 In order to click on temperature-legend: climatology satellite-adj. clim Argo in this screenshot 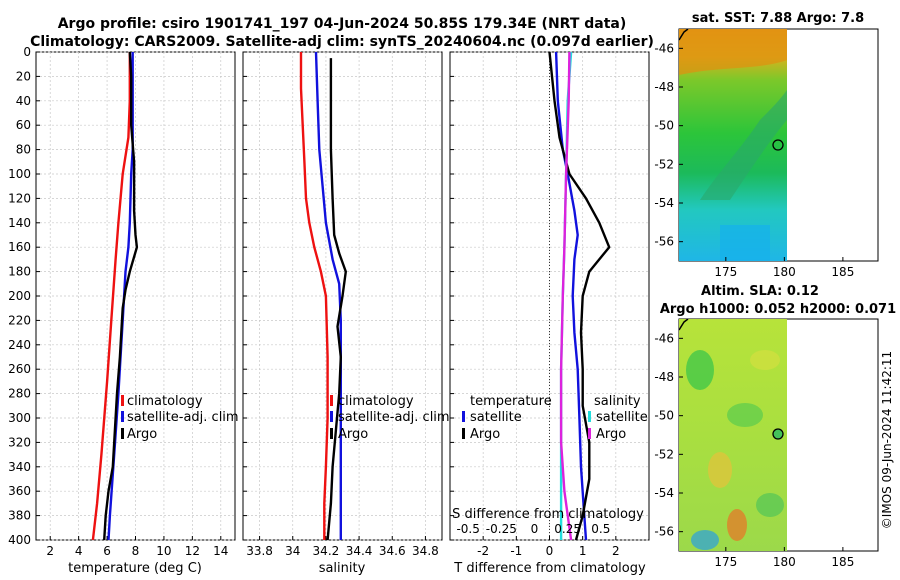, I will do `click(180, 418)`.